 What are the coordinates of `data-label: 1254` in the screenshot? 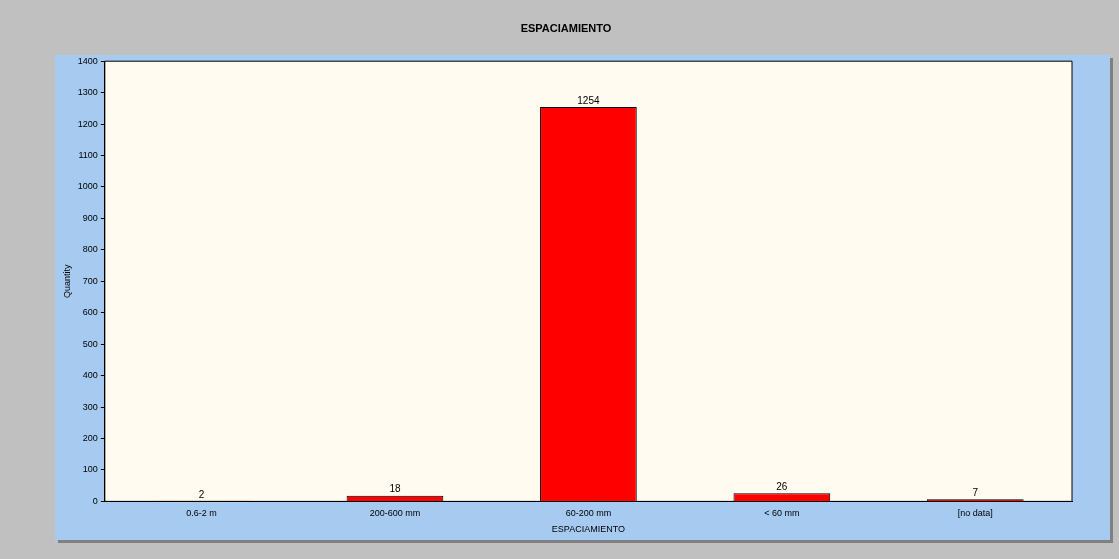 It's located at (588, 100).